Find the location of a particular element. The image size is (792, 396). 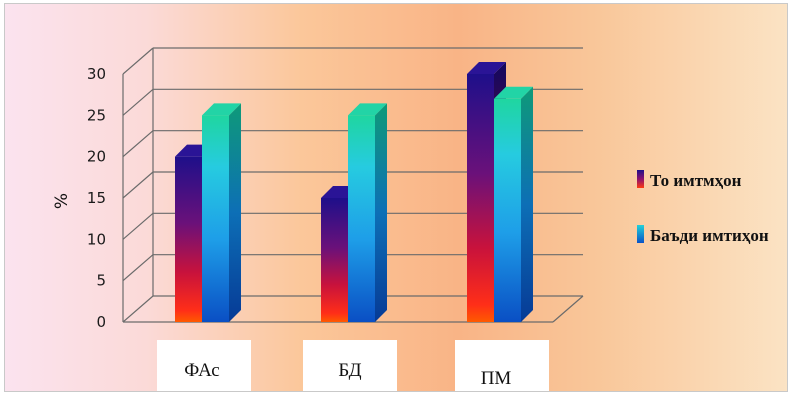

y-tick-labels: 0 5 10 15 20 25 30 is located at coordinates (96, 198).